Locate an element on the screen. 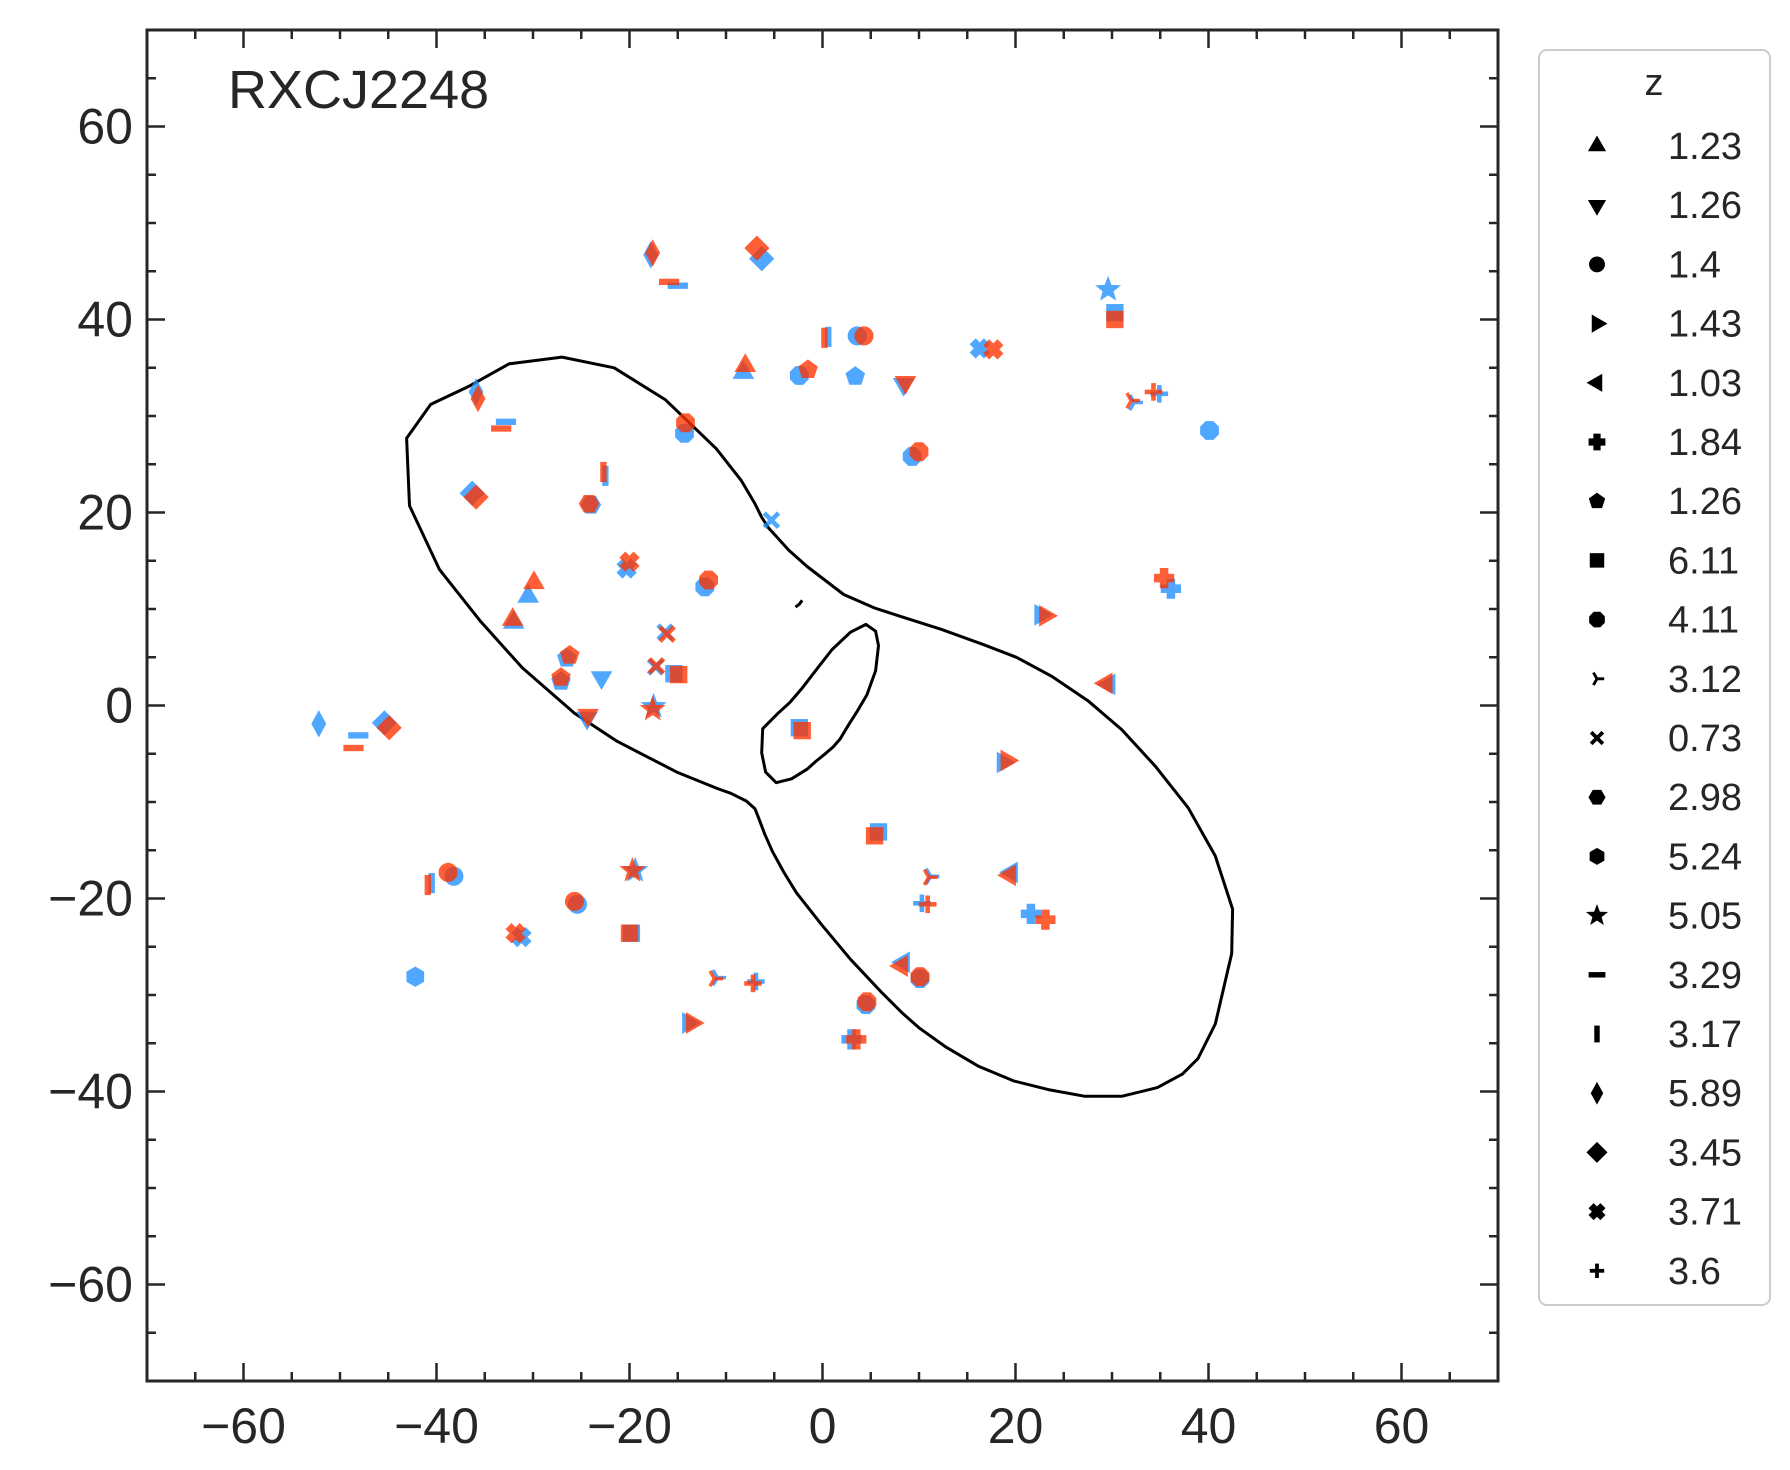  legend-frame is located at coordinates (1654, 677).